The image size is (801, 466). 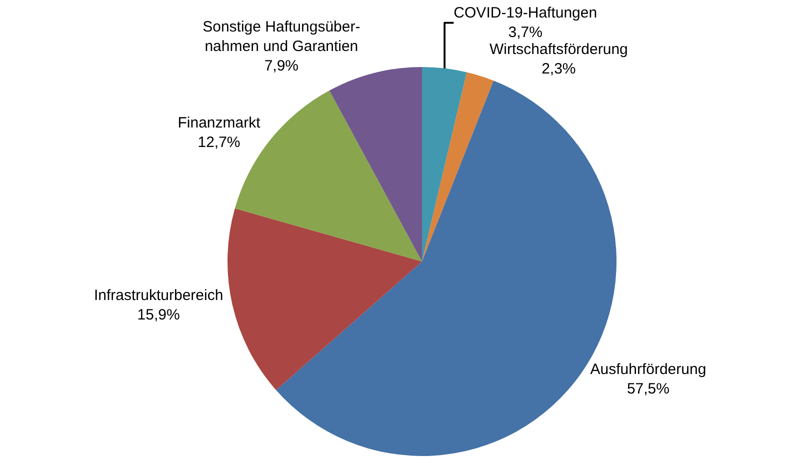 What do you see at coordinates (558, 49) in the screenshot?
I see `slice-label: Wirtschaftsförderung` at bounding box center [558, 49].